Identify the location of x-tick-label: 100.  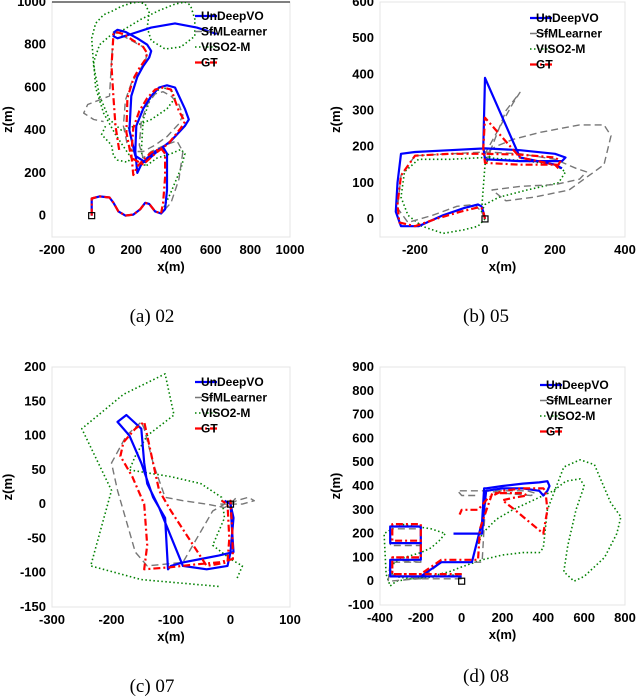
(290, 619).